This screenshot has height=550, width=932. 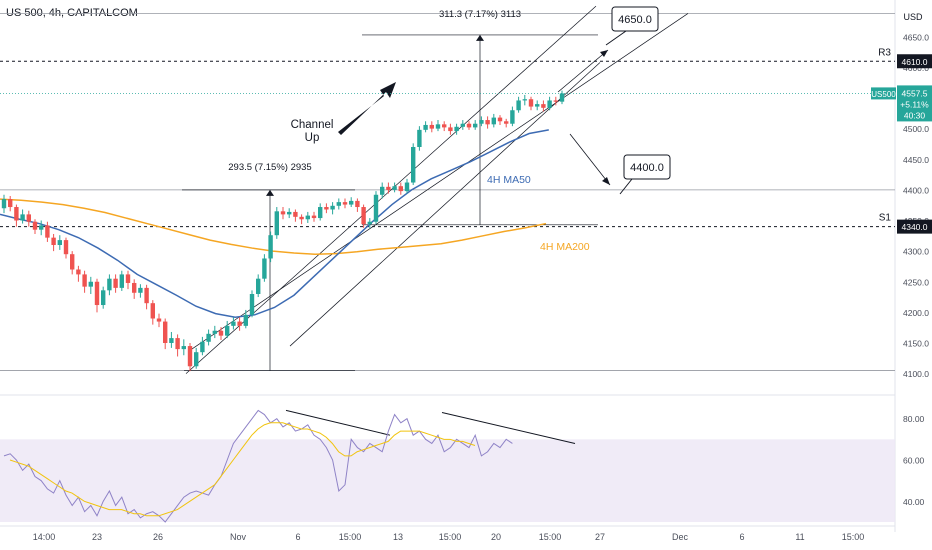 What do you see at coordinates (590, 159) in the screenshot?
I see `projection-down-line` at bounding box center [590, 159].